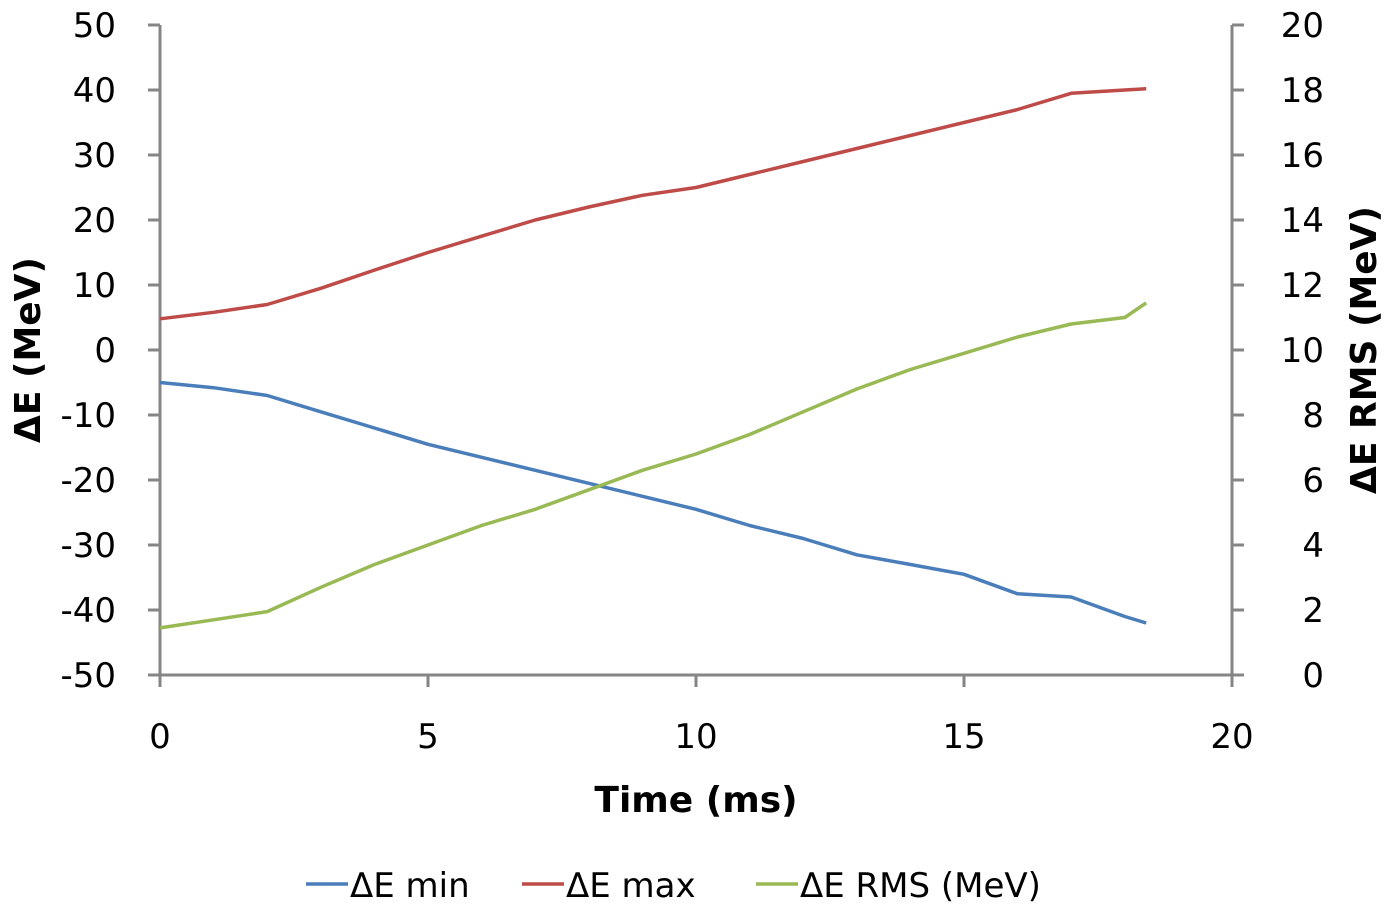 This screenshot has height=918, width=1386. Describe the element at coordinates (88, 676) in the screenshot. I see `y-tick-label: -50` at that location.